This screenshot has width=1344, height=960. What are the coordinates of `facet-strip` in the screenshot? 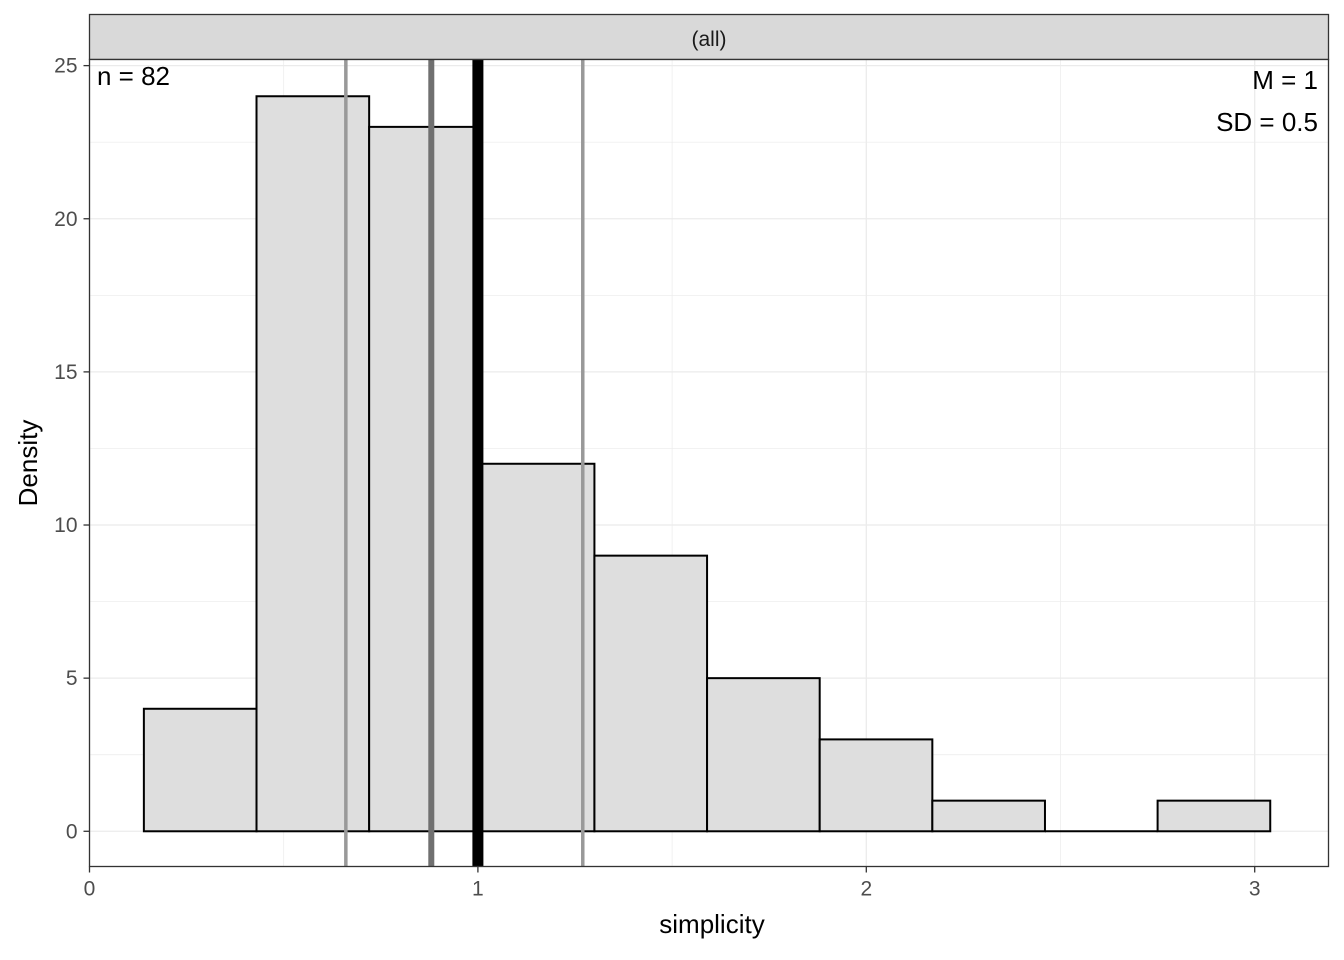 It's located at (709, 37).